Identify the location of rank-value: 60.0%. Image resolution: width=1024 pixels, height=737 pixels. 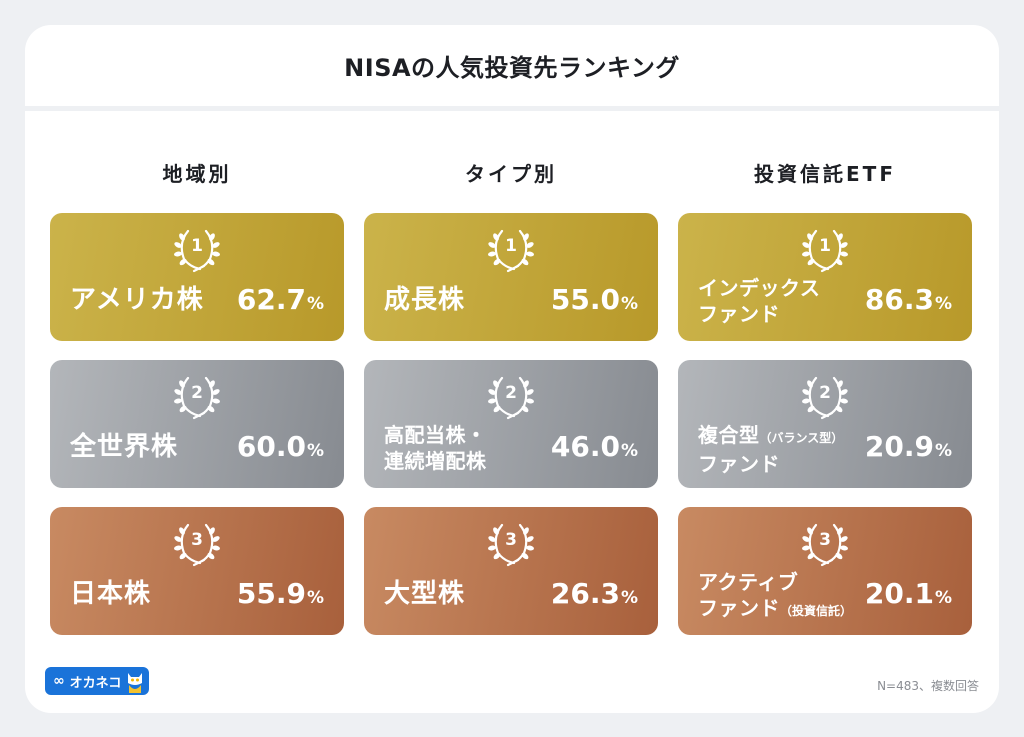
(280, 449).